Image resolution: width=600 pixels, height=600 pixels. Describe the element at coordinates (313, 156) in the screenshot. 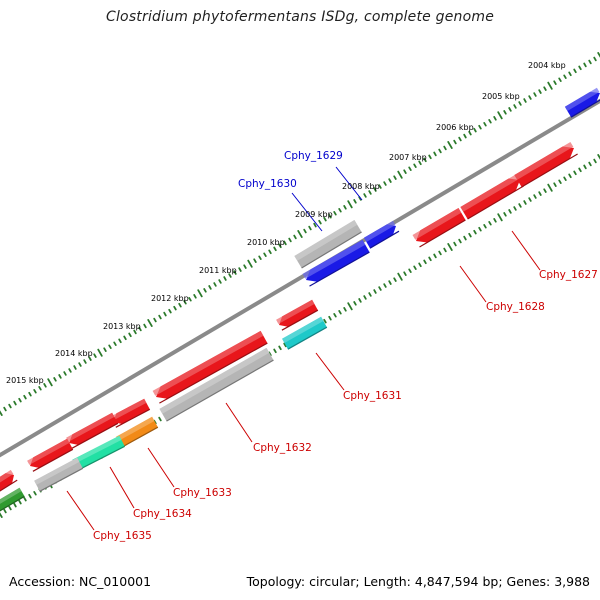

I see `gene-label-cphy-1629: Cphy_1629` at that location.